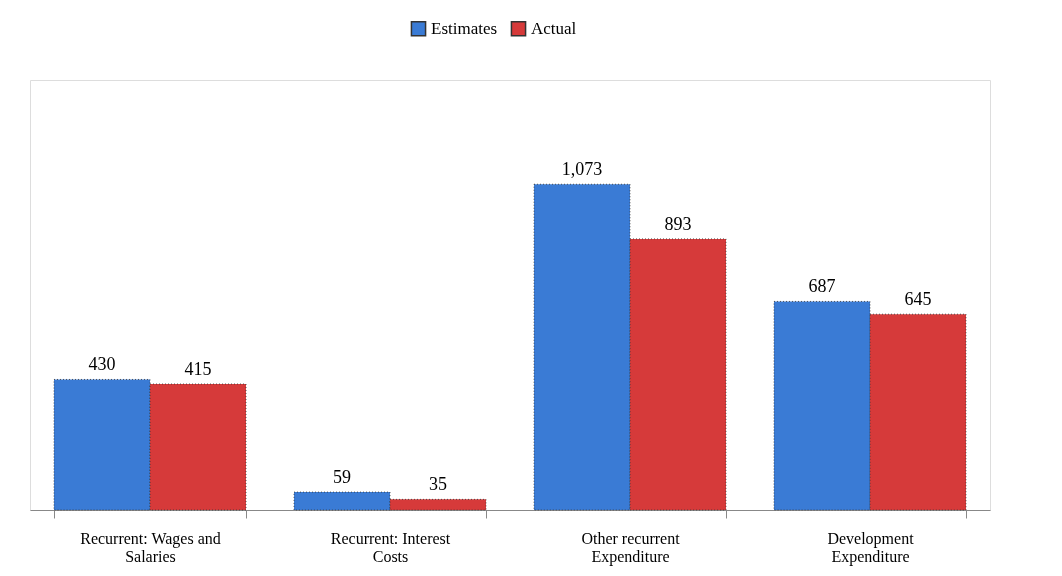 This screenshot has height=576, width=1062. What do you see at coordinates (102, 364) in the screenshot?
I see `data-label: 430` at bounding box center [102, 364].